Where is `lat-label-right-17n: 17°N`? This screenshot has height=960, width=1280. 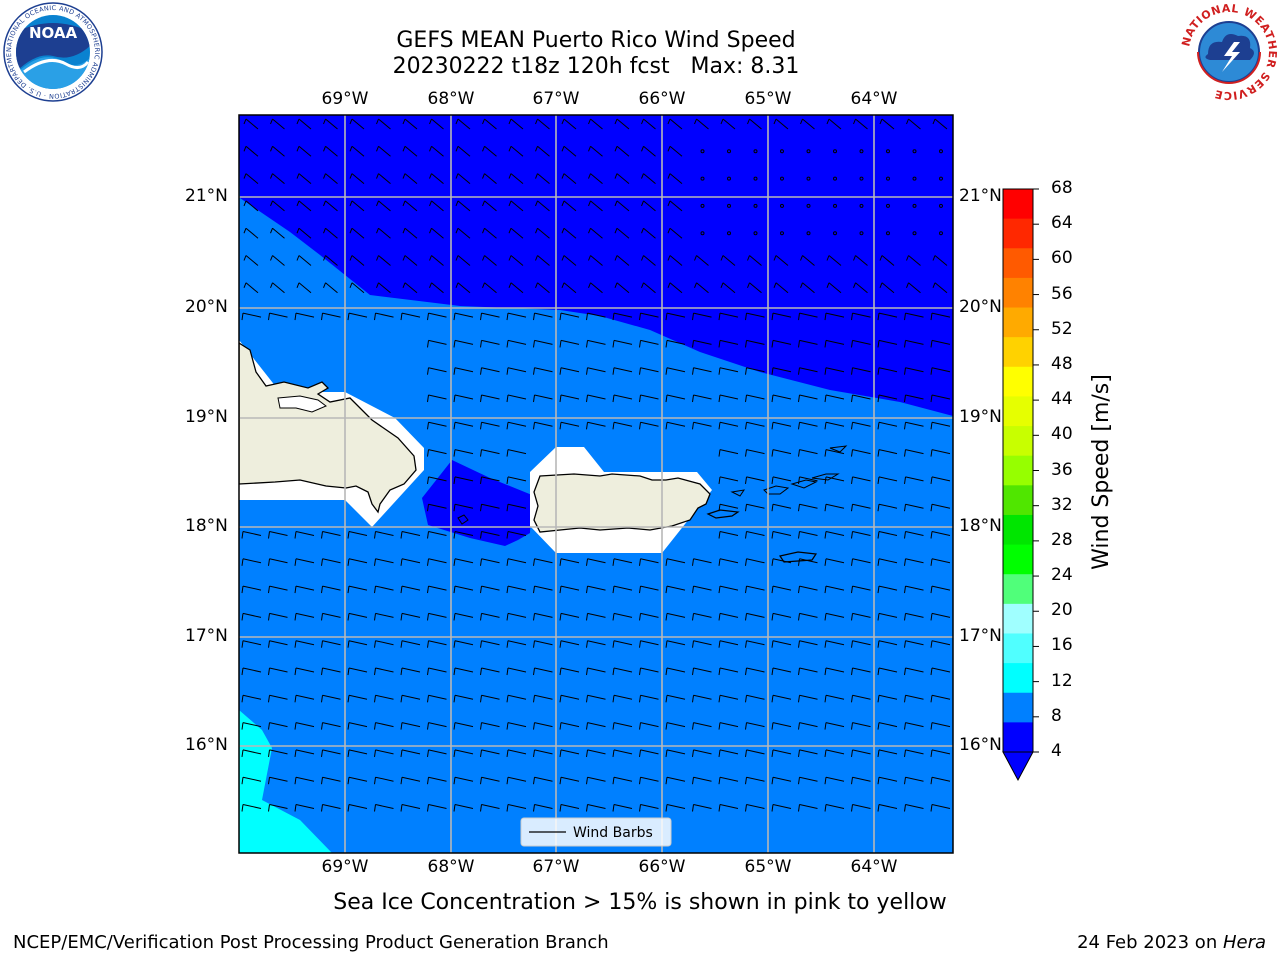 lat-label-right-17n: 17°N is located at coordinates (980, 636).